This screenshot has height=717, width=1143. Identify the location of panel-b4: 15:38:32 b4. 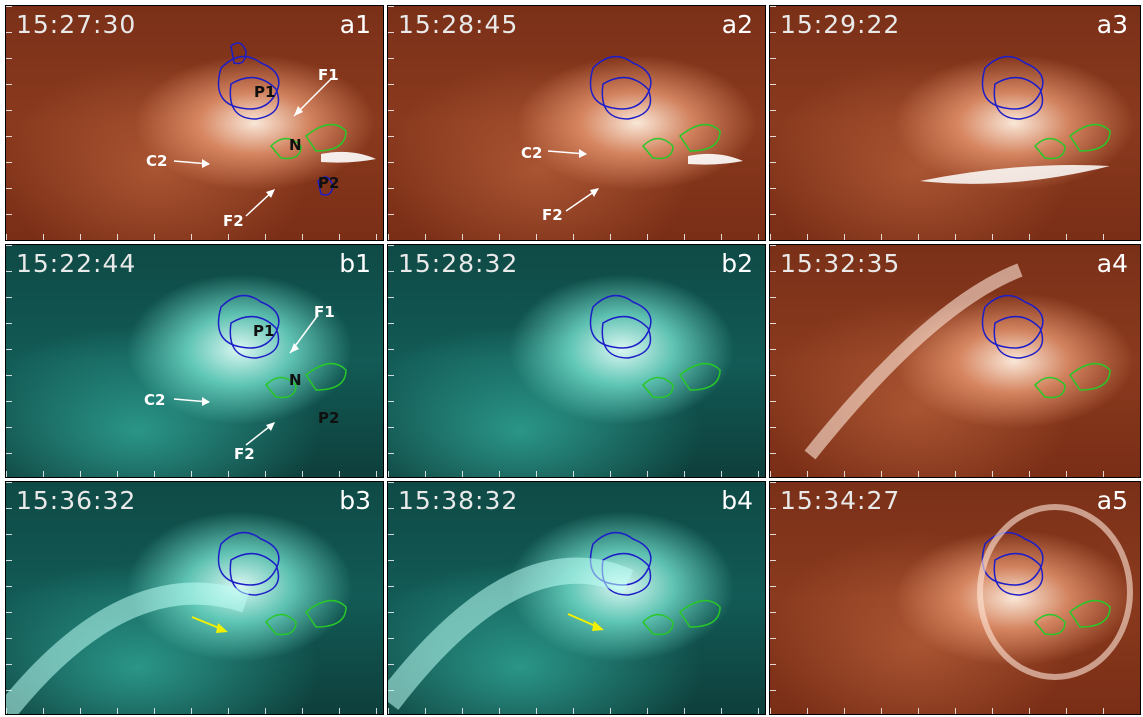
(576, 598).